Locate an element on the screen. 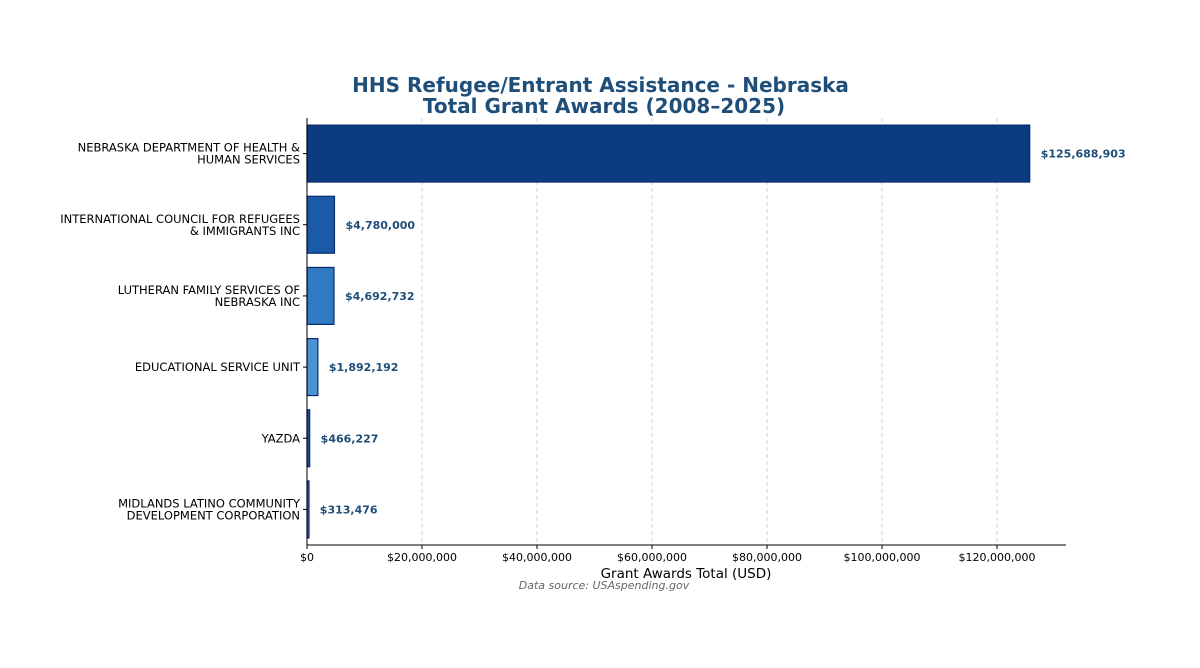  value-label: $1,892,192 is located at coordinates (364, 367).